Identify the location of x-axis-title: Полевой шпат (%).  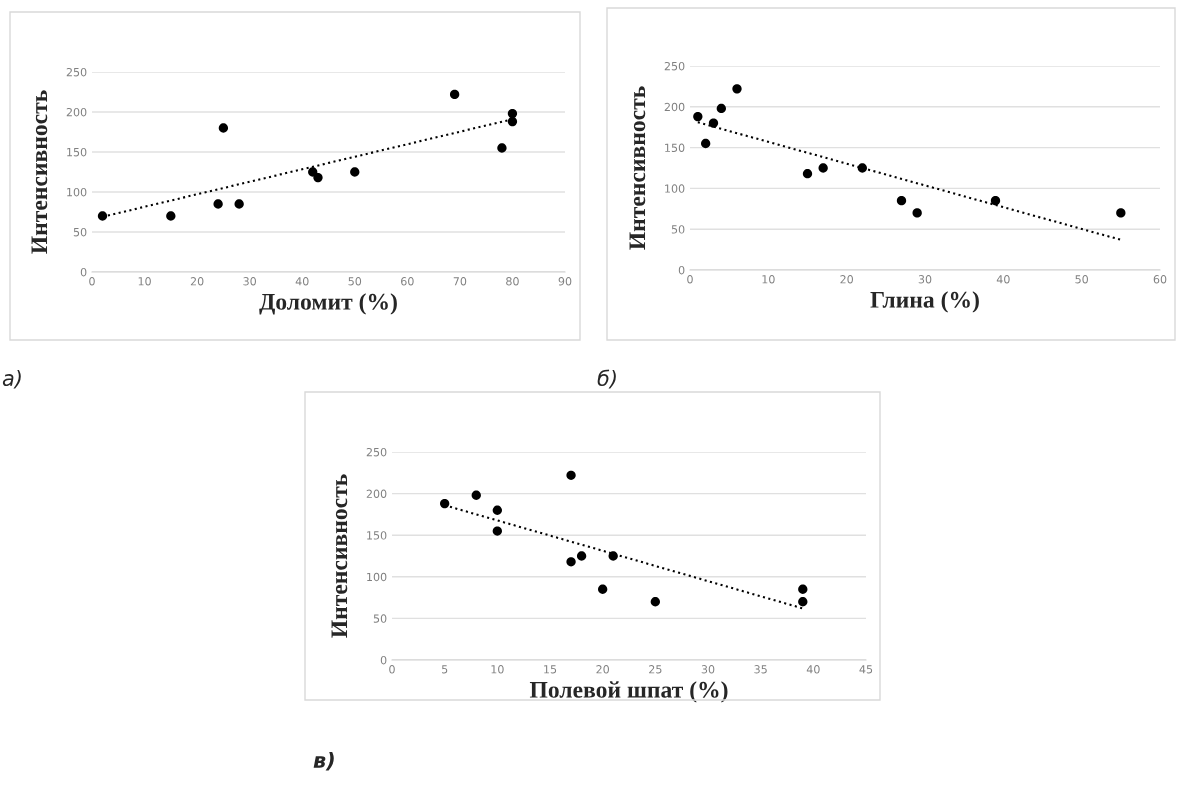
(628, 692).